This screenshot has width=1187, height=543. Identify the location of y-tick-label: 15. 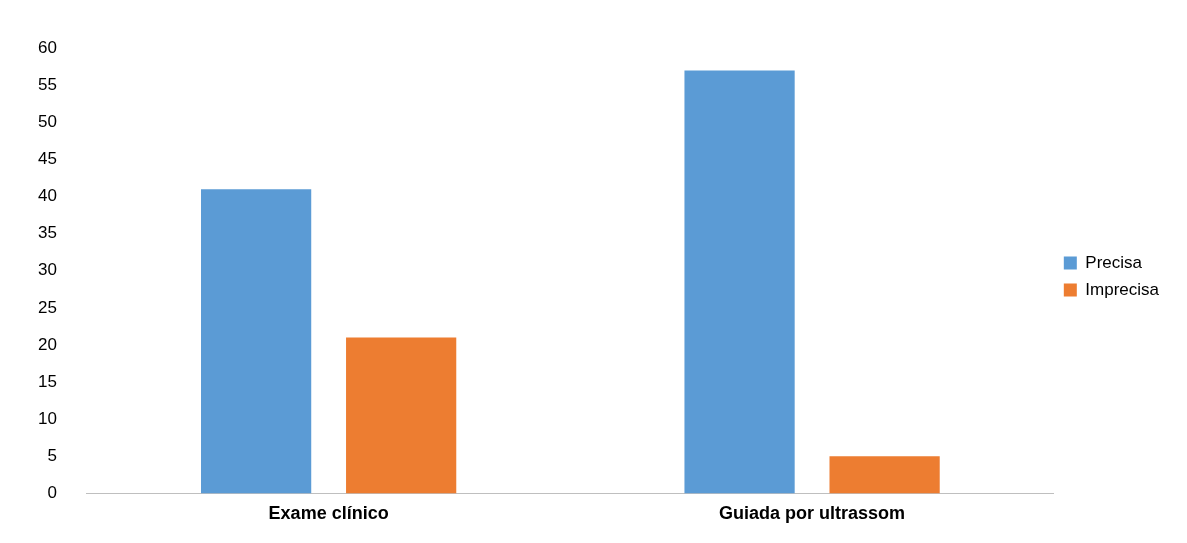
(47, 381).